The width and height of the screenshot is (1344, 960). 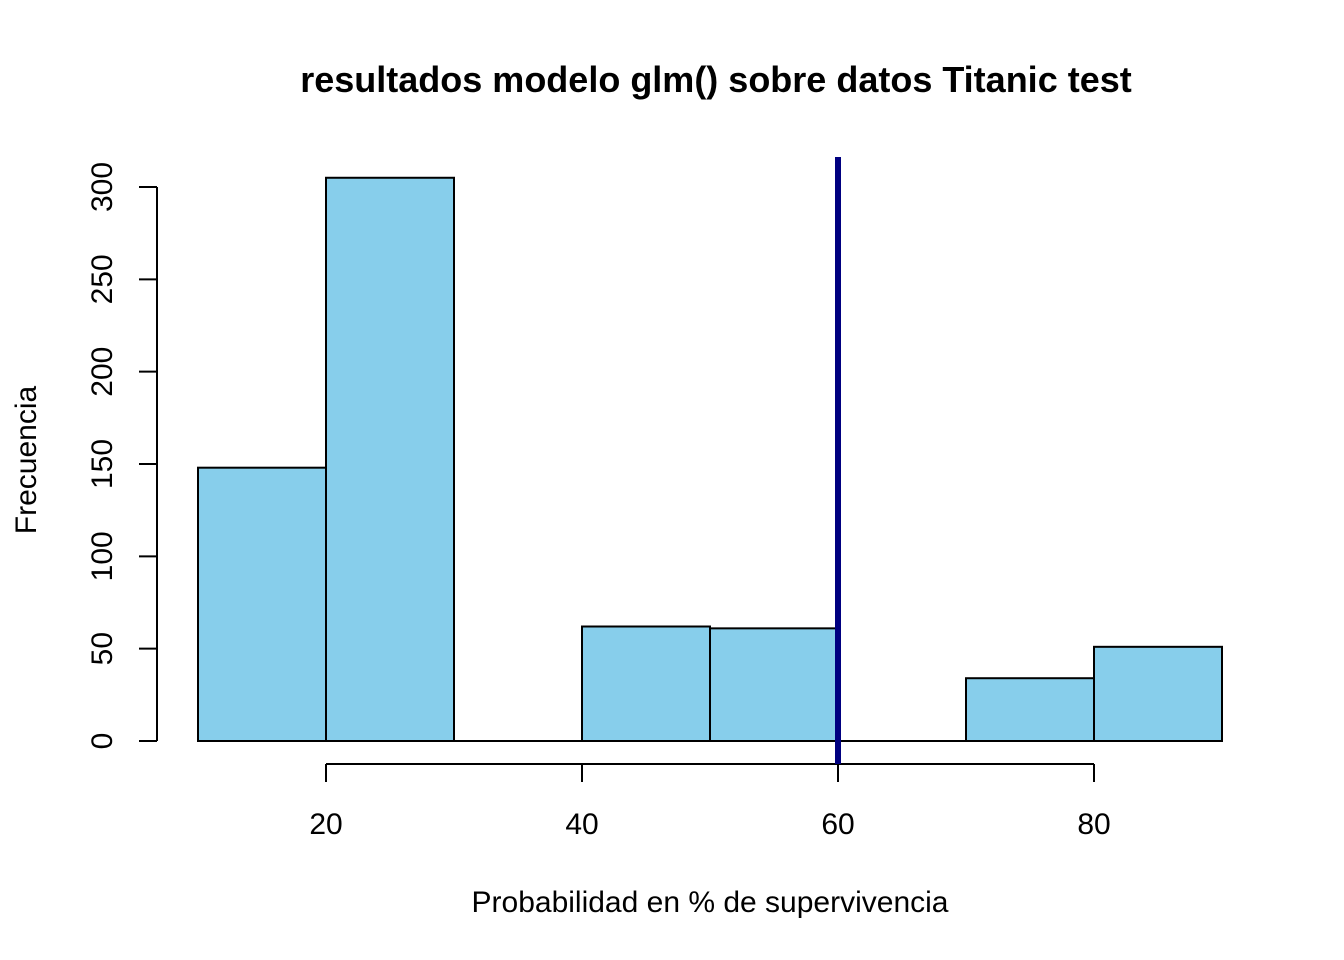 What do you see at coordinates (102, 741) in the screenshot?
I see `y-tick-label: 0` at bounding box center [102, 741].